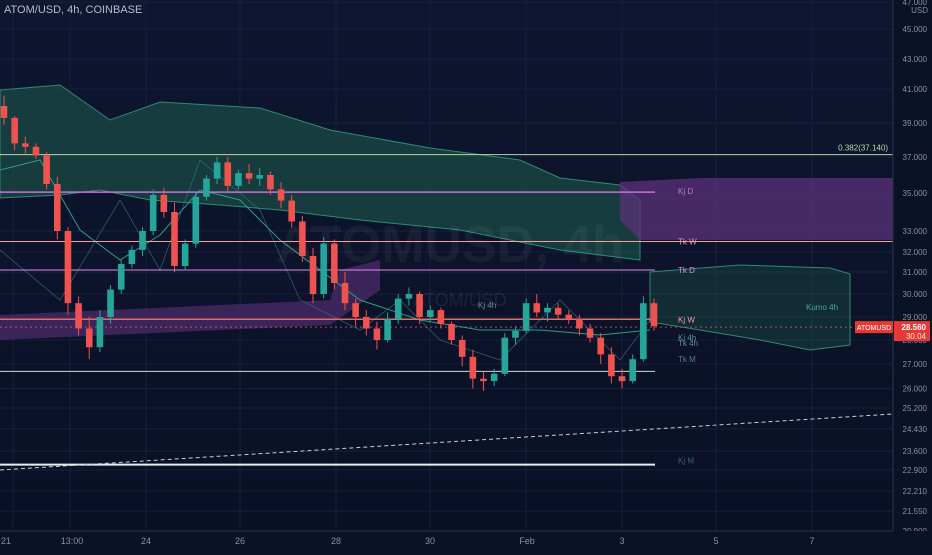 This screenshot has width=932, height=555. I want to click on y-tick-label: 35.000, so click(915, 193).